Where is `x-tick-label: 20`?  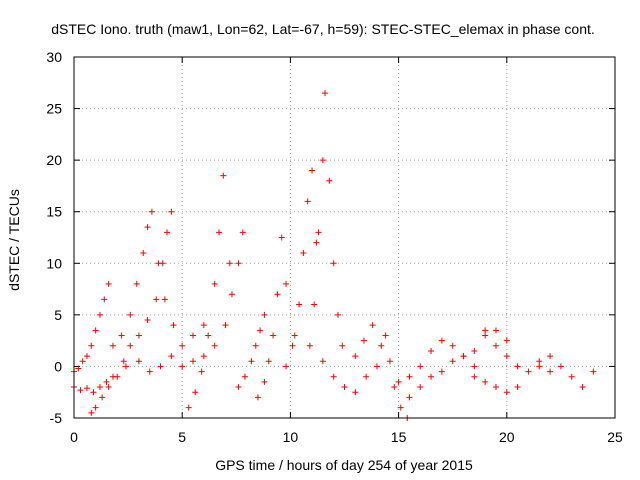 x-tick-label: 20 is located at coordinates (507, 437).